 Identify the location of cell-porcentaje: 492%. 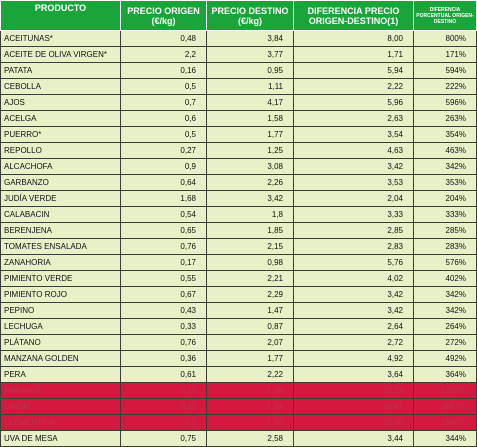
(445, 358).